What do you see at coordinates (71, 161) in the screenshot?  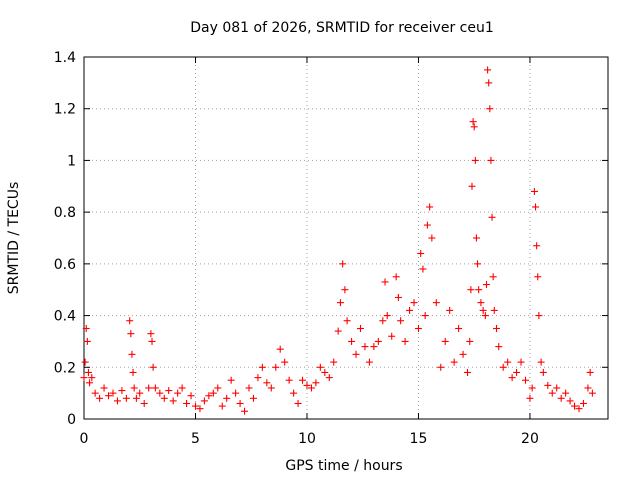 I see `y-tick-label: 1` at bounding box center [71, 161].